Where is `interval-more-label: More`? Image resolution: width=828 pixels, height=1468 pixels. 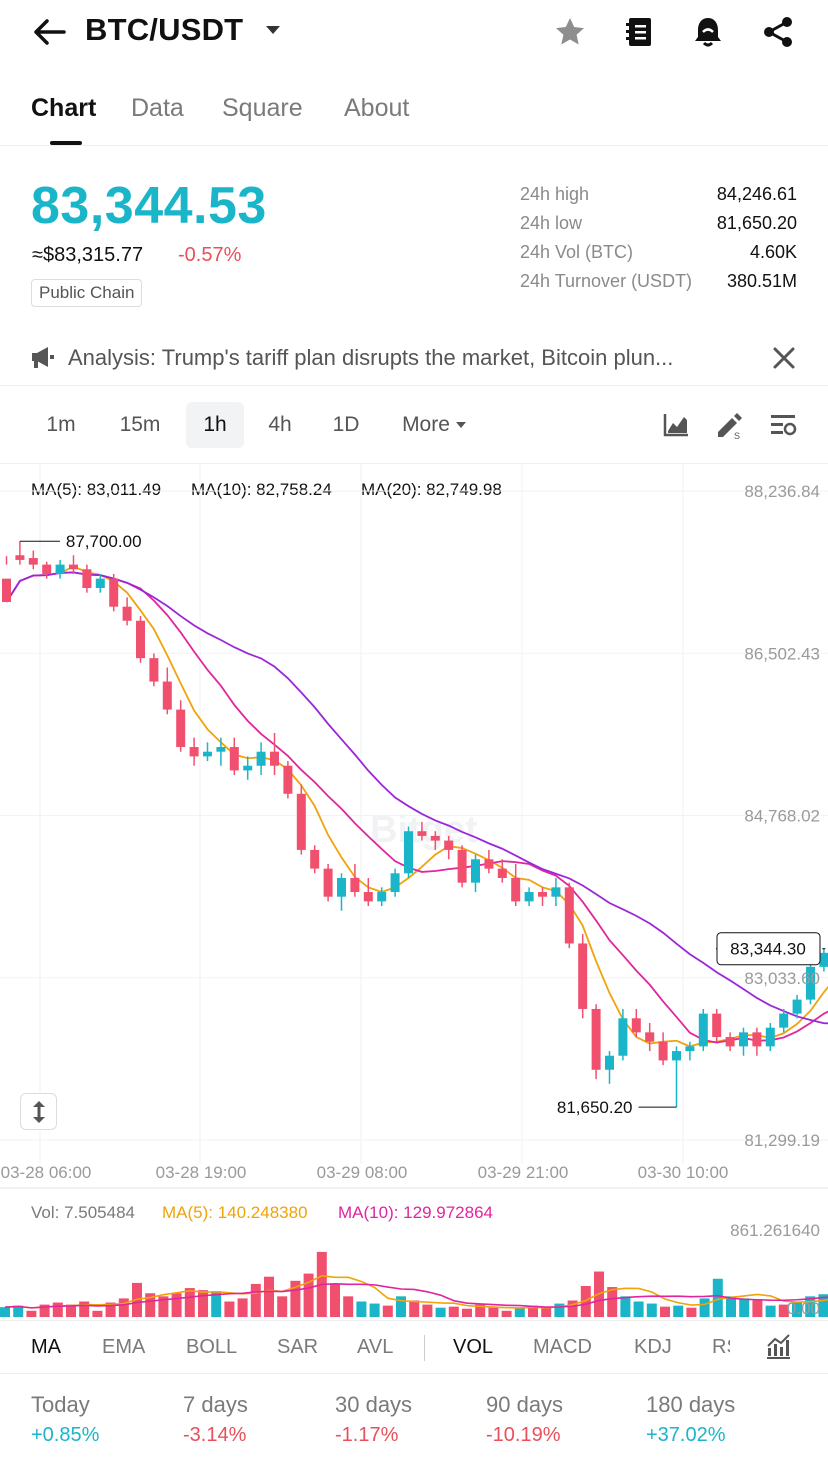
interval-more-label: More is located at coordinates (426, 424).